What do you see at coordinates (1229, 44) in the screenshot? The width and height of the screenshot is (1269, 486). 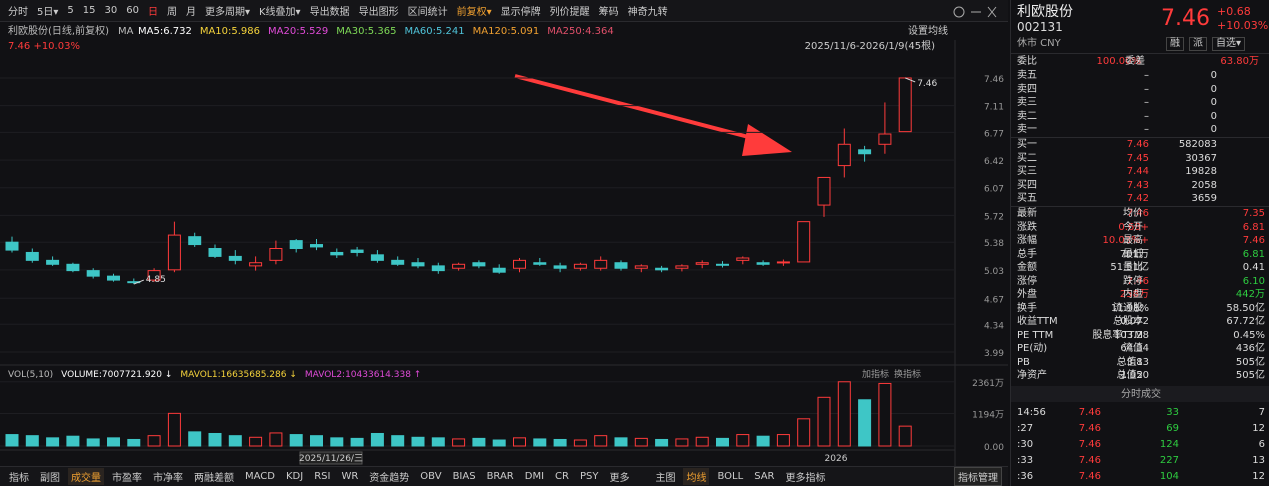 I see `quote-button: 自选▾` at bounding box center [1229, 44].